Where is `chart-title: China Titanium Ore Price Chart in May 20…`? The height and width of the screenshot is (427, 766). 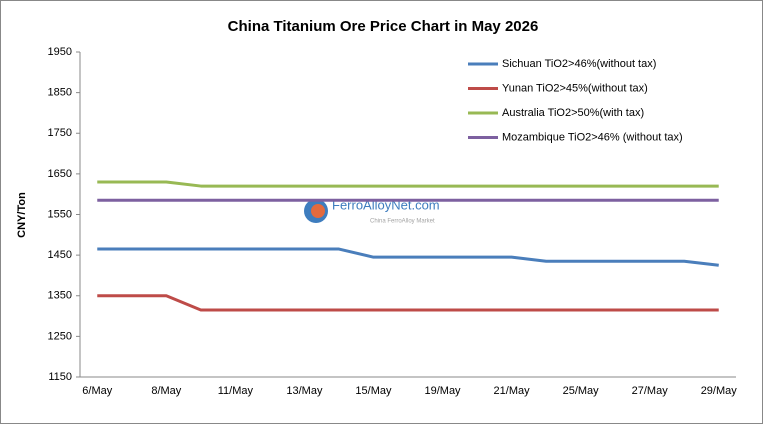
chart-title: China Titanium Ore Price Chart in May 20… is located at coordinates (383, 26).